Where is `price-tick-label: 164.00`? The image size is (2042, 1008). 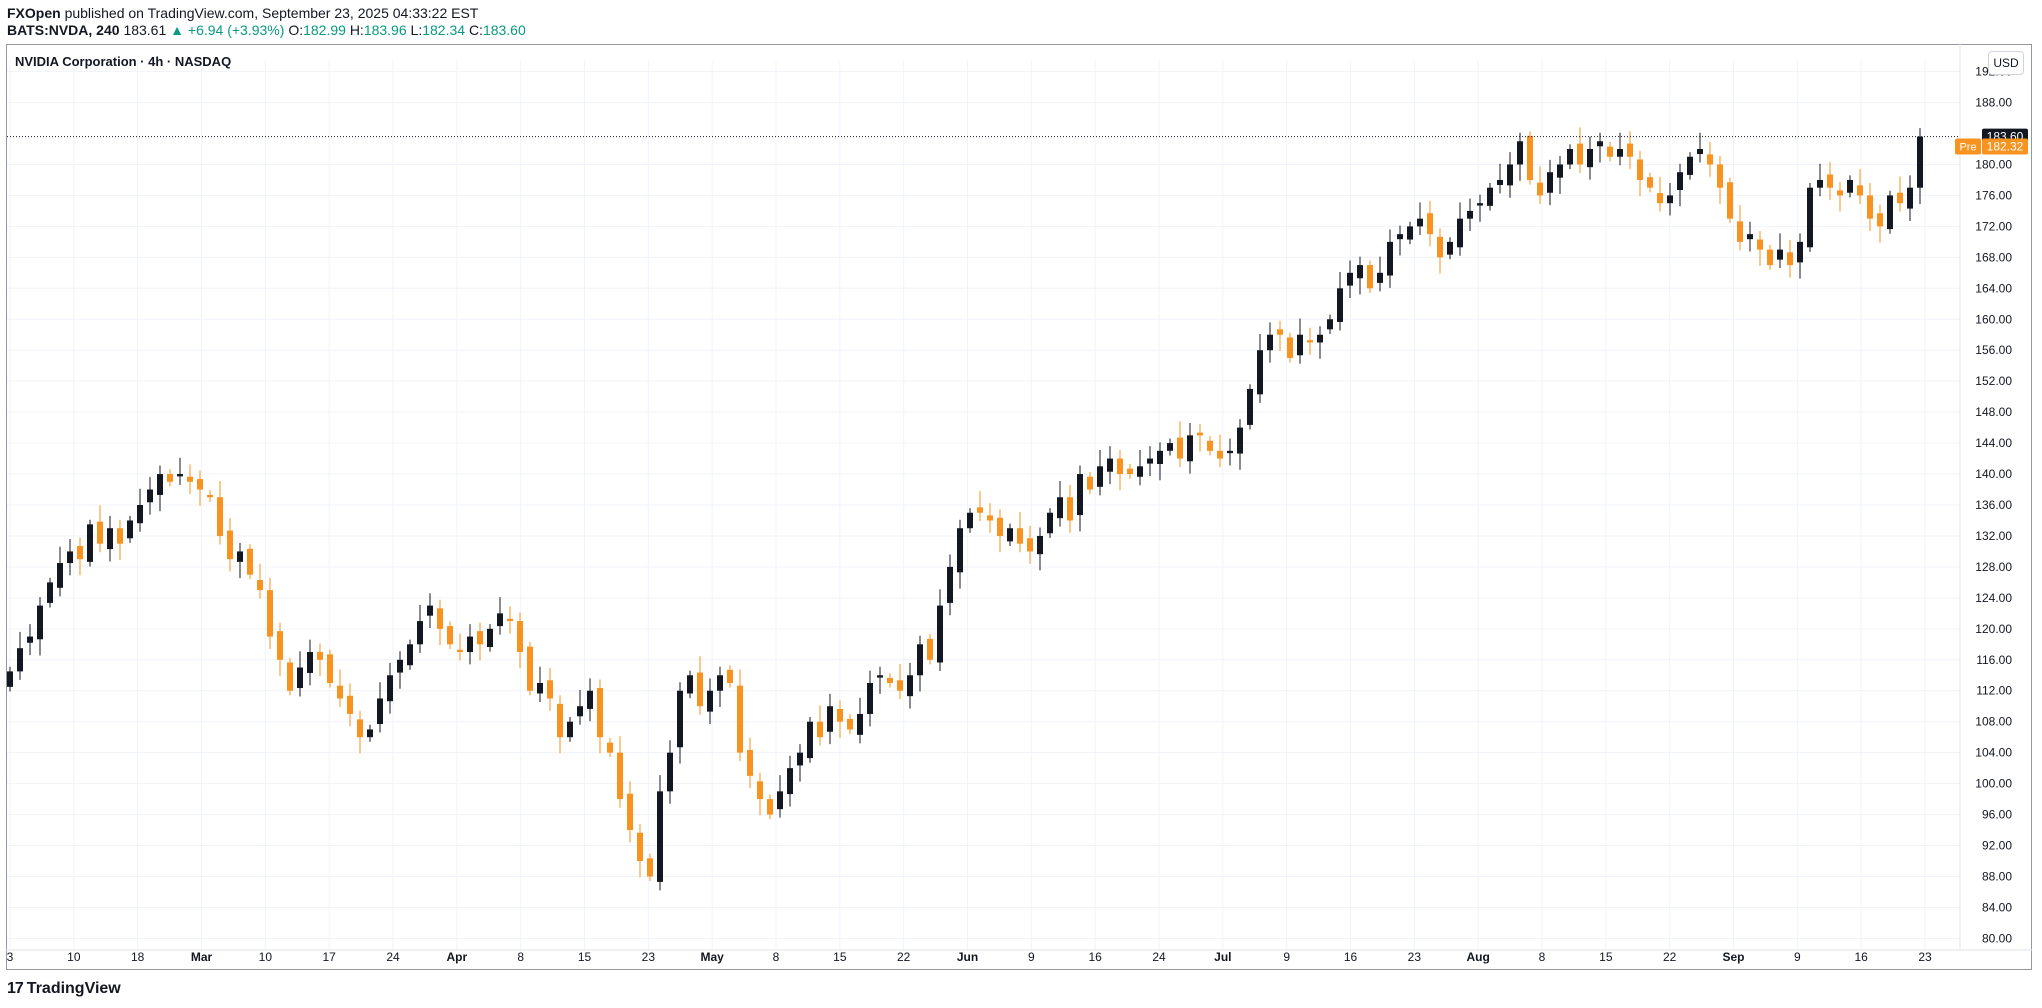
price-tick-label: 164.00 is located at coordinates (1993, 288).